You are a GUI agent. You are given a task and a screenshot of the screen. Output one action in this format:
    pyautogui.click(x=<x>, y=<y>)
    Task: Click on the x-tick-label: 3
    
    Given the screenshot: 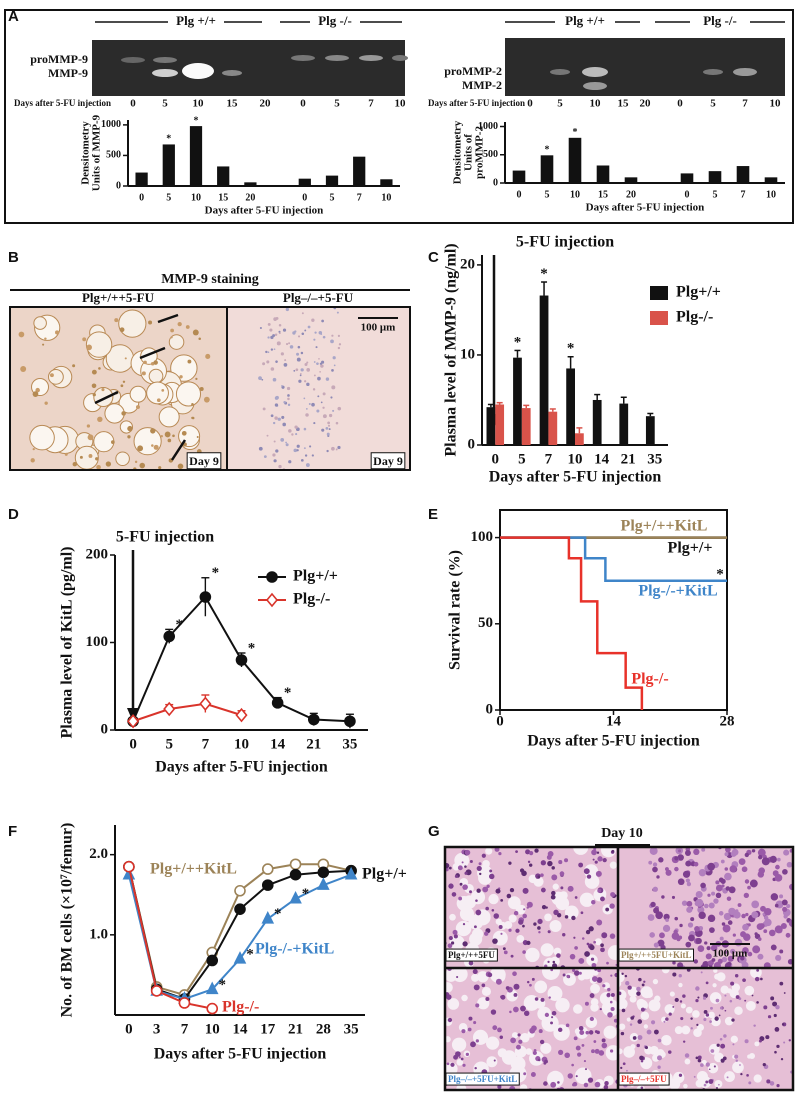 What is the action you would take?
    pyautogui.click(x=157, y=1029)
    